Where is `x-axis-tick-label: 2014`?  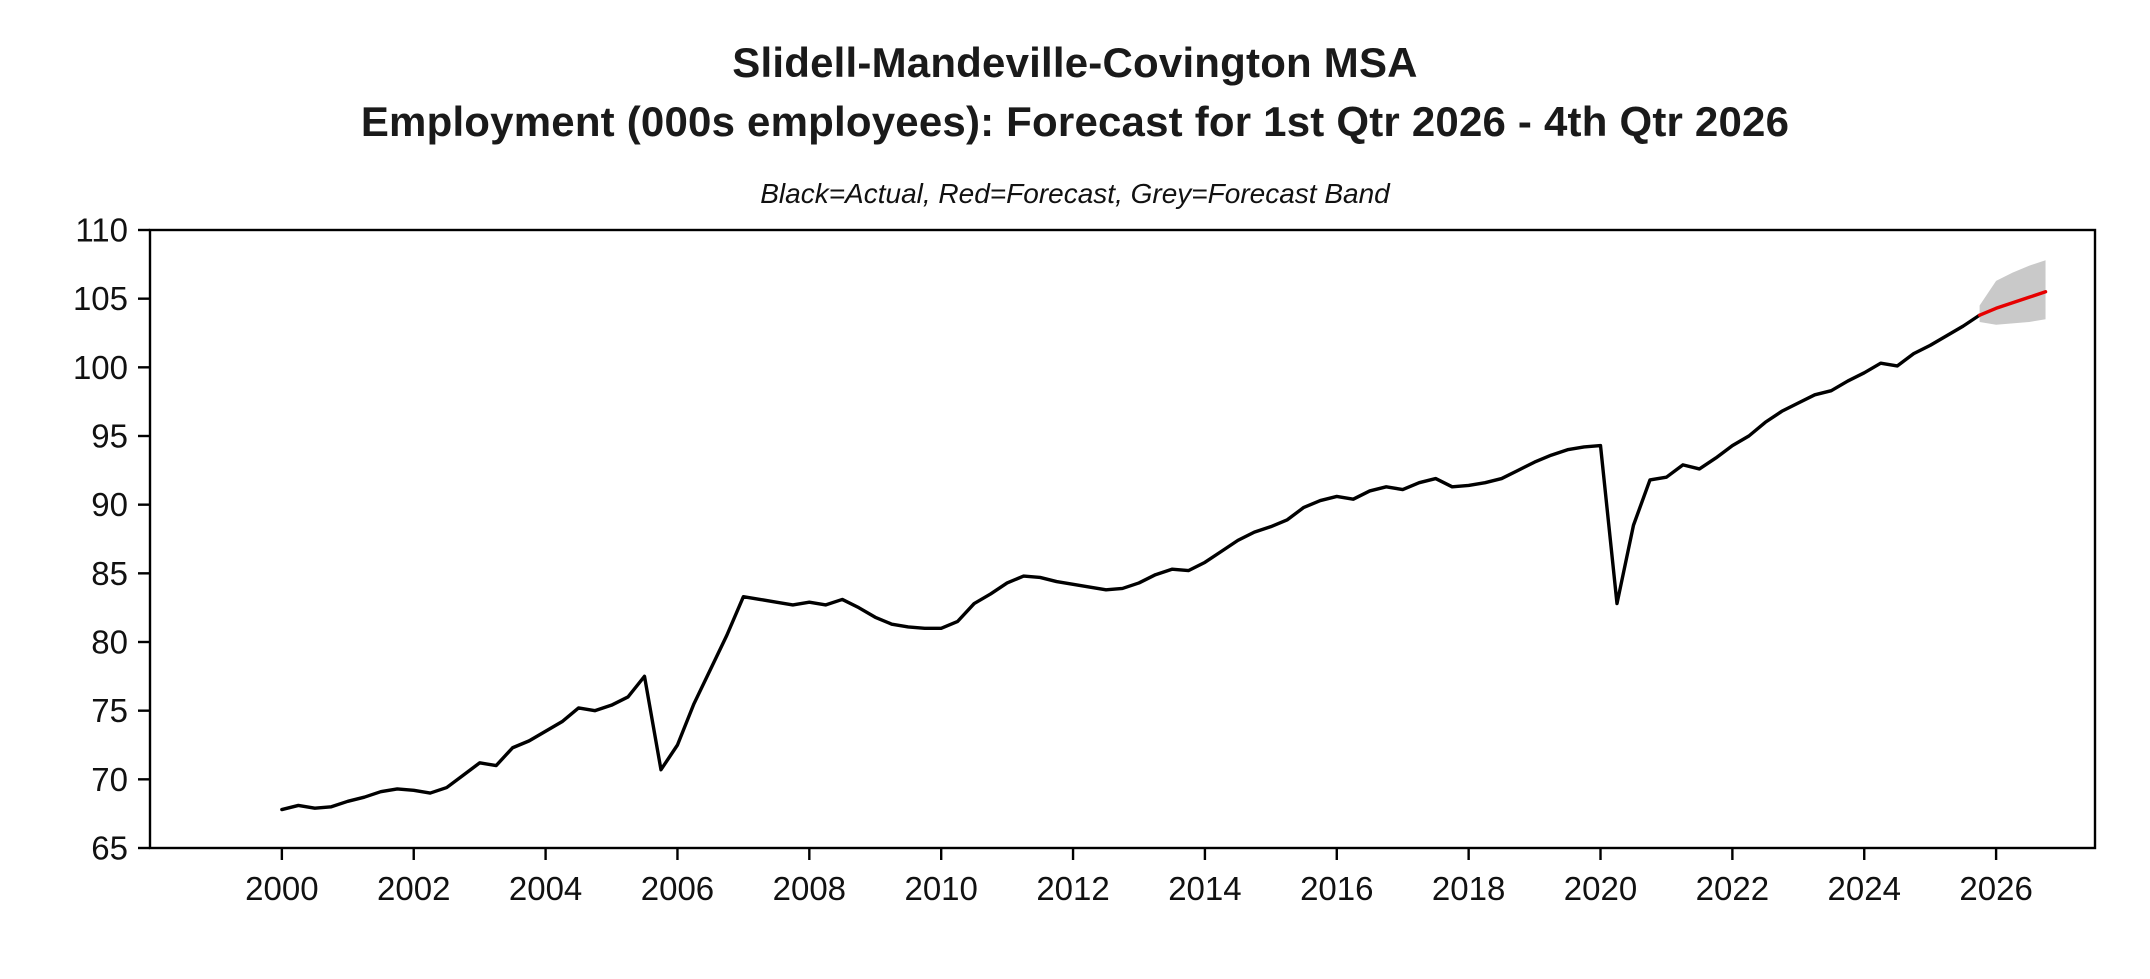 x-axis-tick-label: 2014 is located at coordinates (1204, 888).